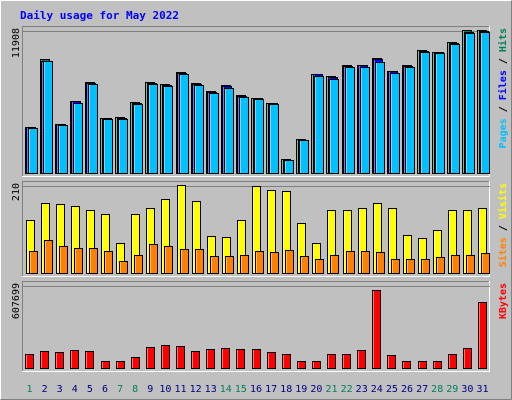 Image resolution: width=512 pixels, height=400 pixels. Describe the element at coordinates (286, 389) in the screenshot. I see `x-tick-label: 18` at that location.